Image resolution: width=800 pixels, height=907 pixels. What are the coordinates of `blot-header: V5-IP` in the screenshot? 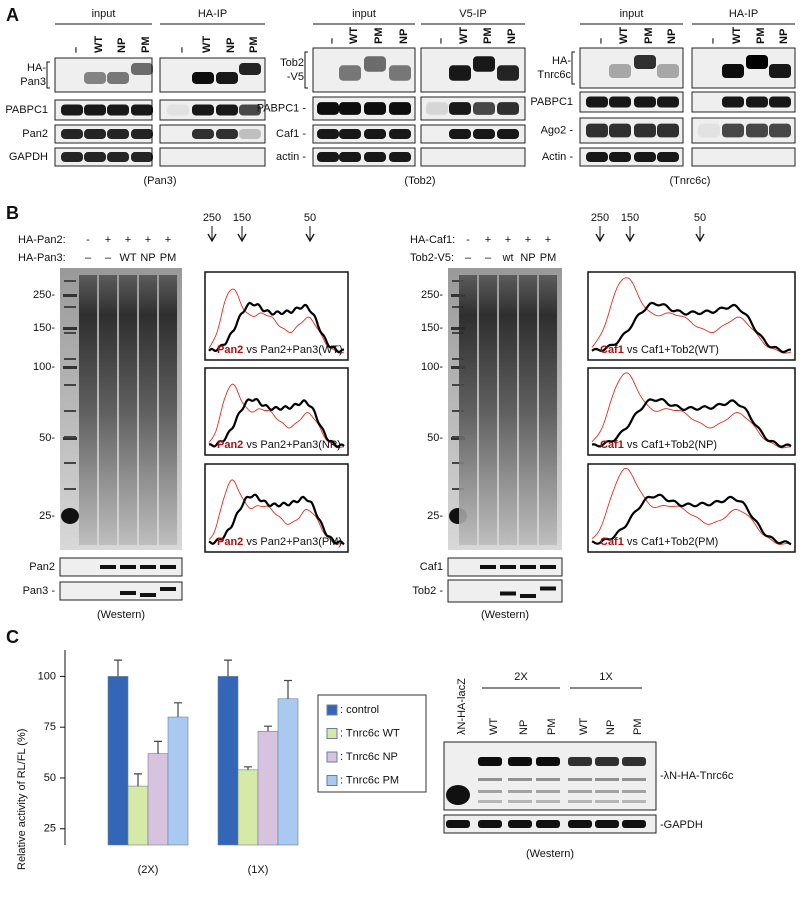 It's located at (473, 14).